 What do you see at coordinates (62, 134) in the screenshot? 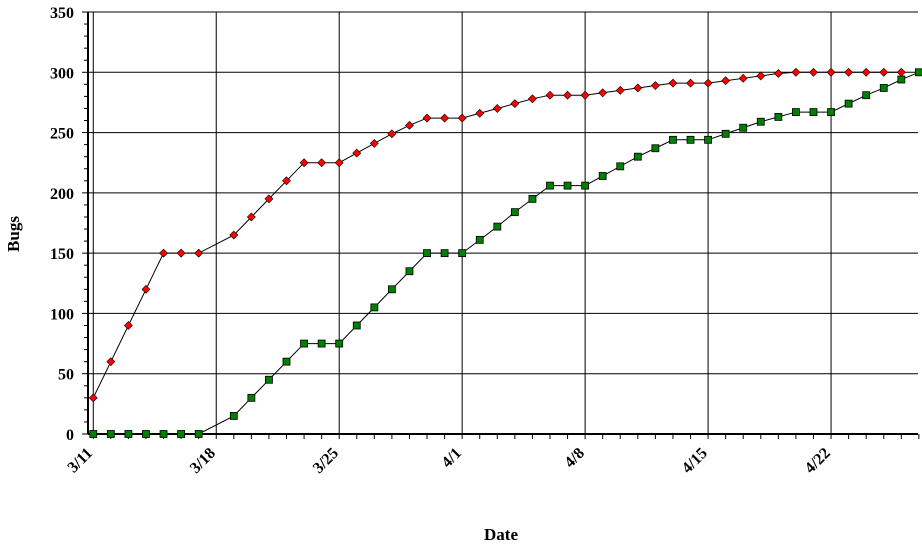
I see `y-tick-label: 250` at bounding box center [62, 134].